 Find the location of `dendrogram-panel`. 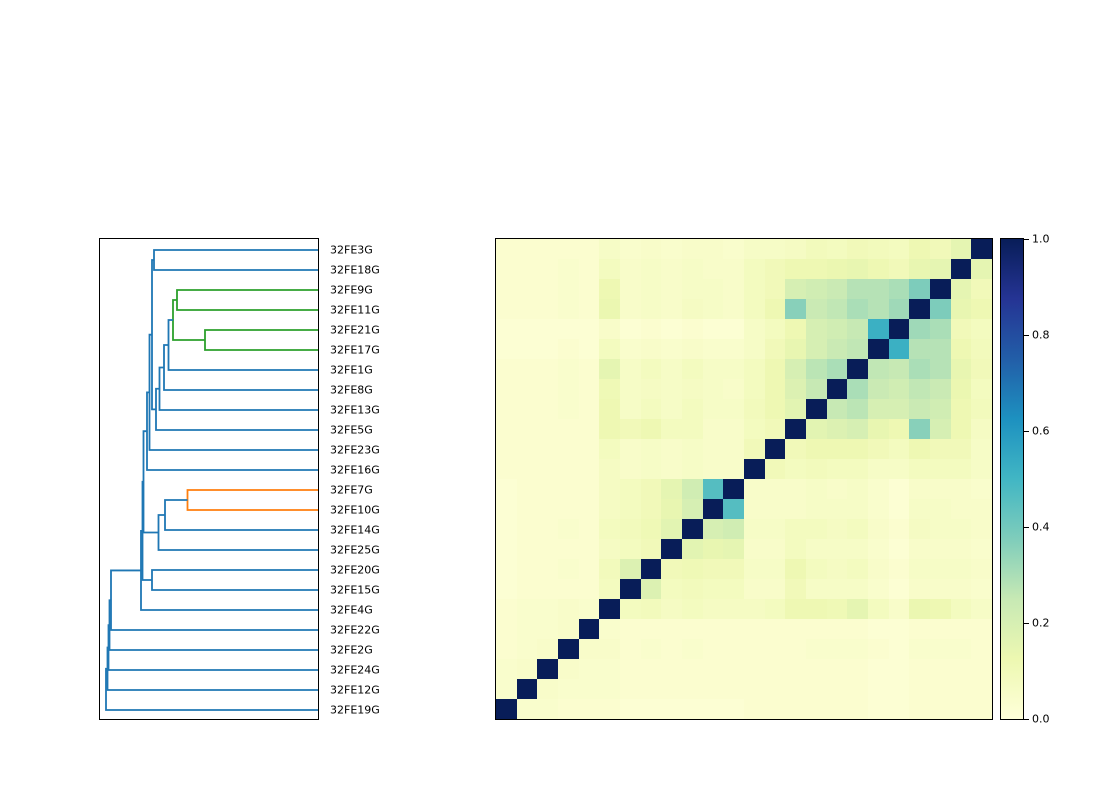

dendrogram-panel is located at coordinates (209, 479).